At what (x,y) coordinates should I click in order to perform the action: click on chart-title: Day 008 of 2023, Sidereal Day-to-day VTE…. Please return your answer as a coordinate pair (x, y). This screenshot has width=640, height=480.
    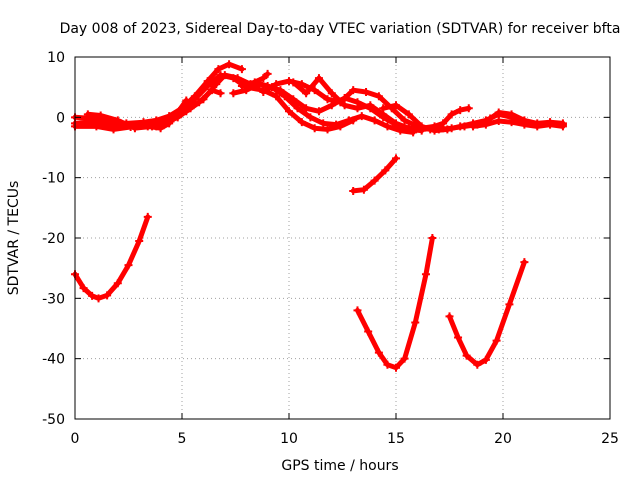
    Looking at the image, I should click on (340, 29).